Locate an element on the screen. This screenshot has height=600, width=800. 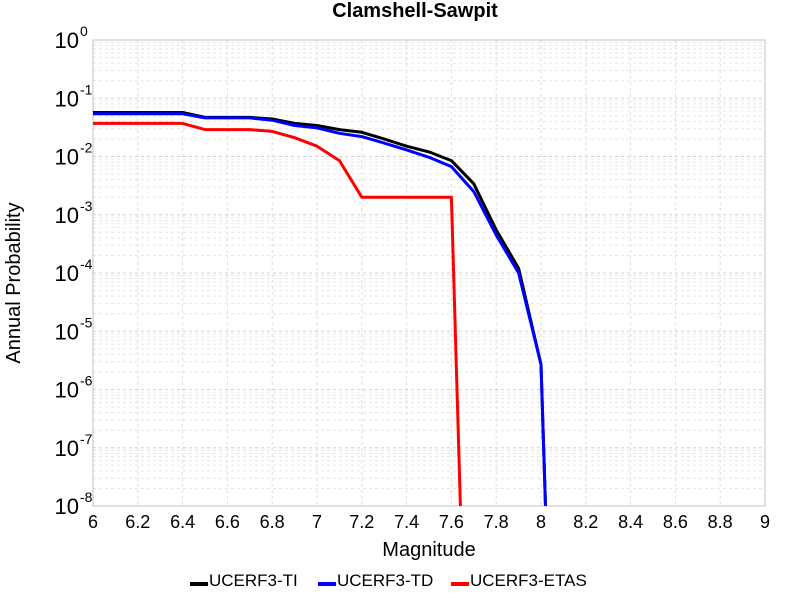
x-tick-label: 8.8 is located at coordinates (720, 522).